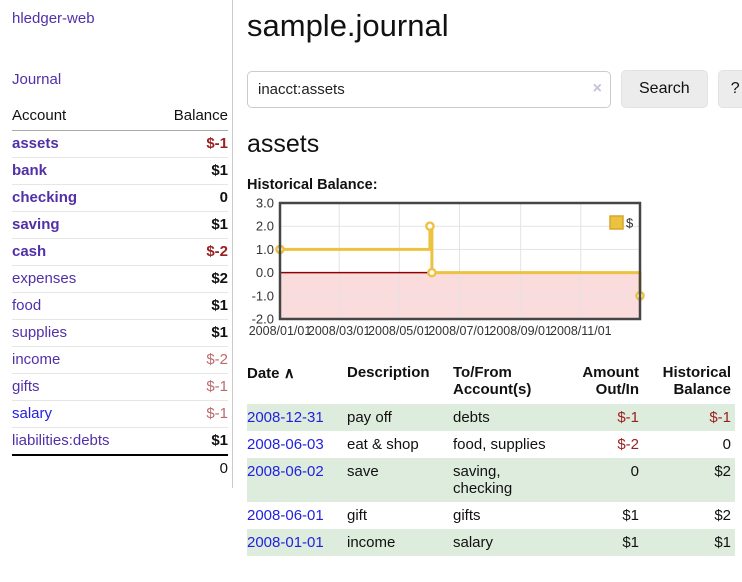 Image resolution: width=742 pixels, height=582 pixels. Describe the element at coordinates (120, 144) in the screenshot. I see `account-row: assets $-1` at that location.